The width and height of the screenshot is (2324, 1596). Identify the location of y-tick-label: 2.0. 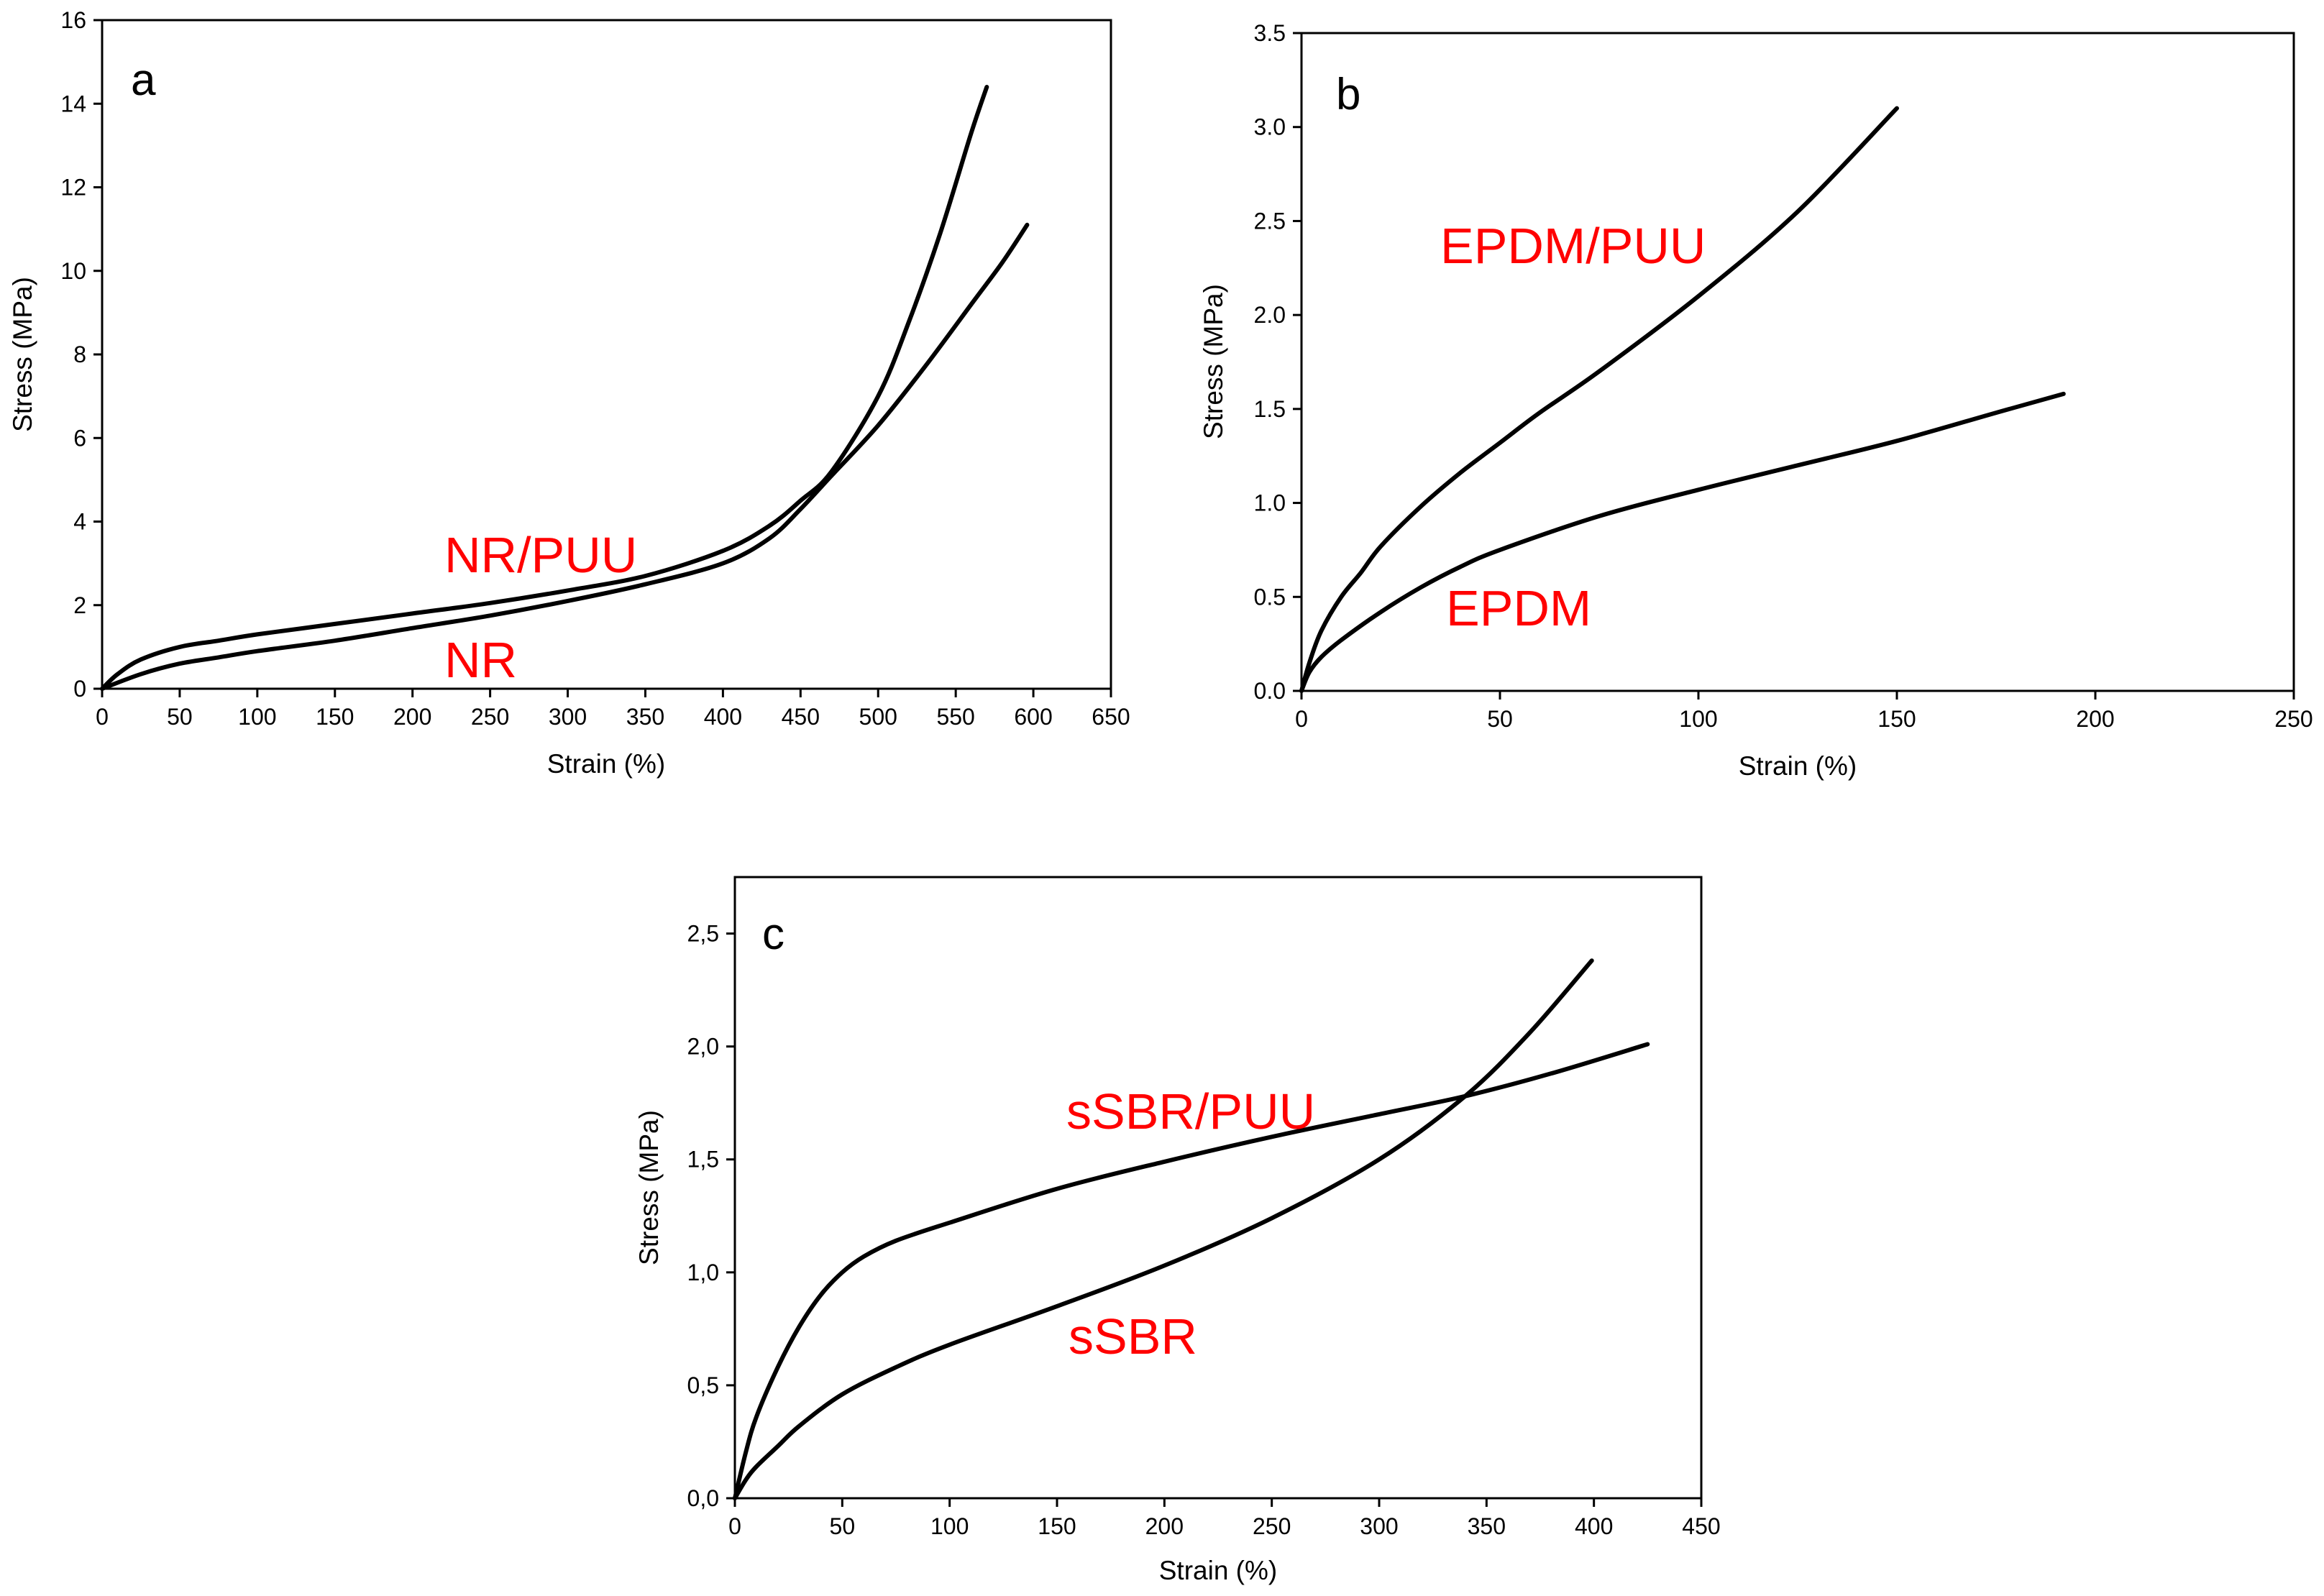
(1270, 315).